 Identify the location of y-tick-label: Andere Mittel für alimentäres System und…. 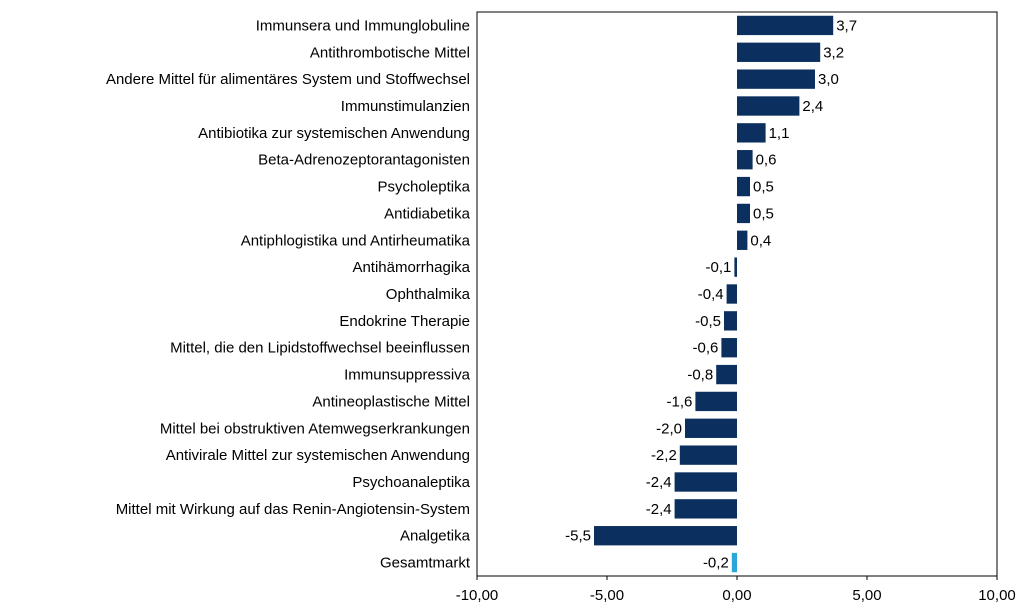
(288, 79).